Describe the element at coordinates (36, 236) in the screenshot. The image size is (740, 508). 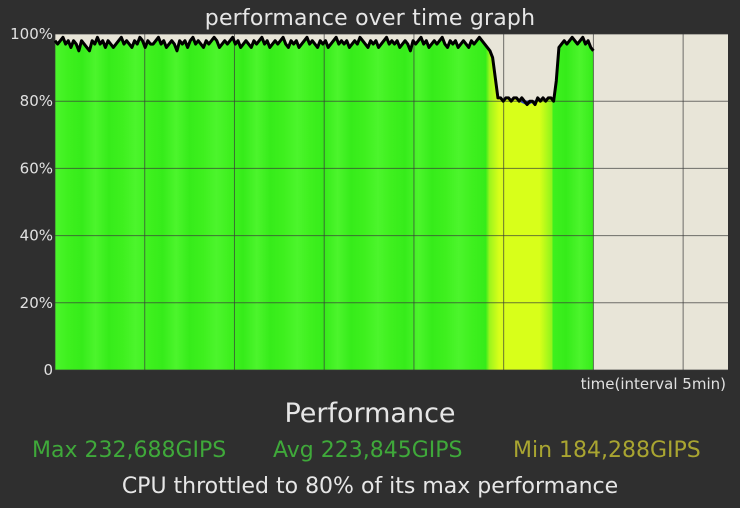
I see `y-tick-label: 40%` at that location.